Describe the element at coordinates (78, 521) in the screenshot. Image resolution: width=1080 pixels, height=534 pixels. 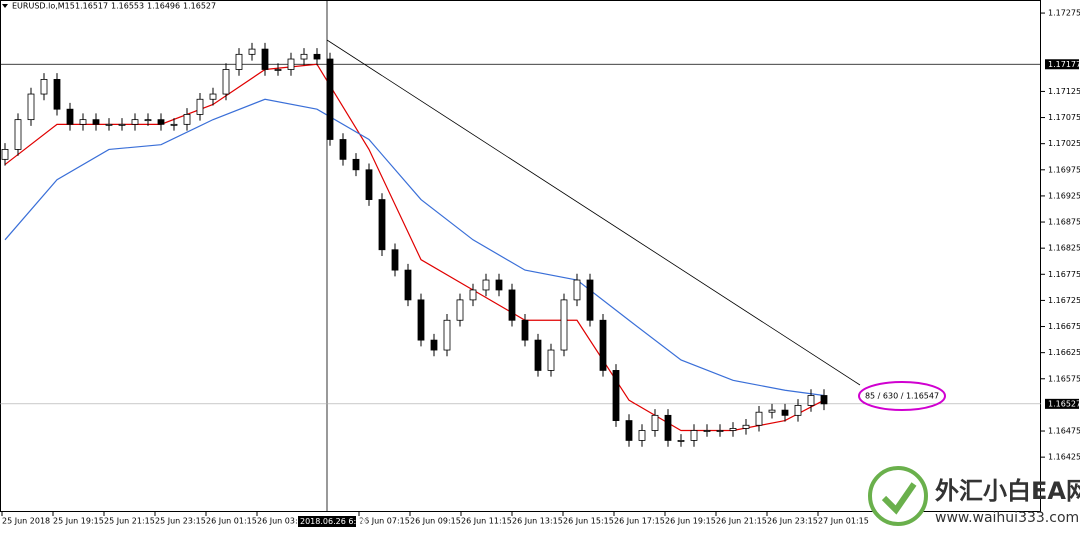
I see `x-tick-label: 25 Jun 19:15` at that location.